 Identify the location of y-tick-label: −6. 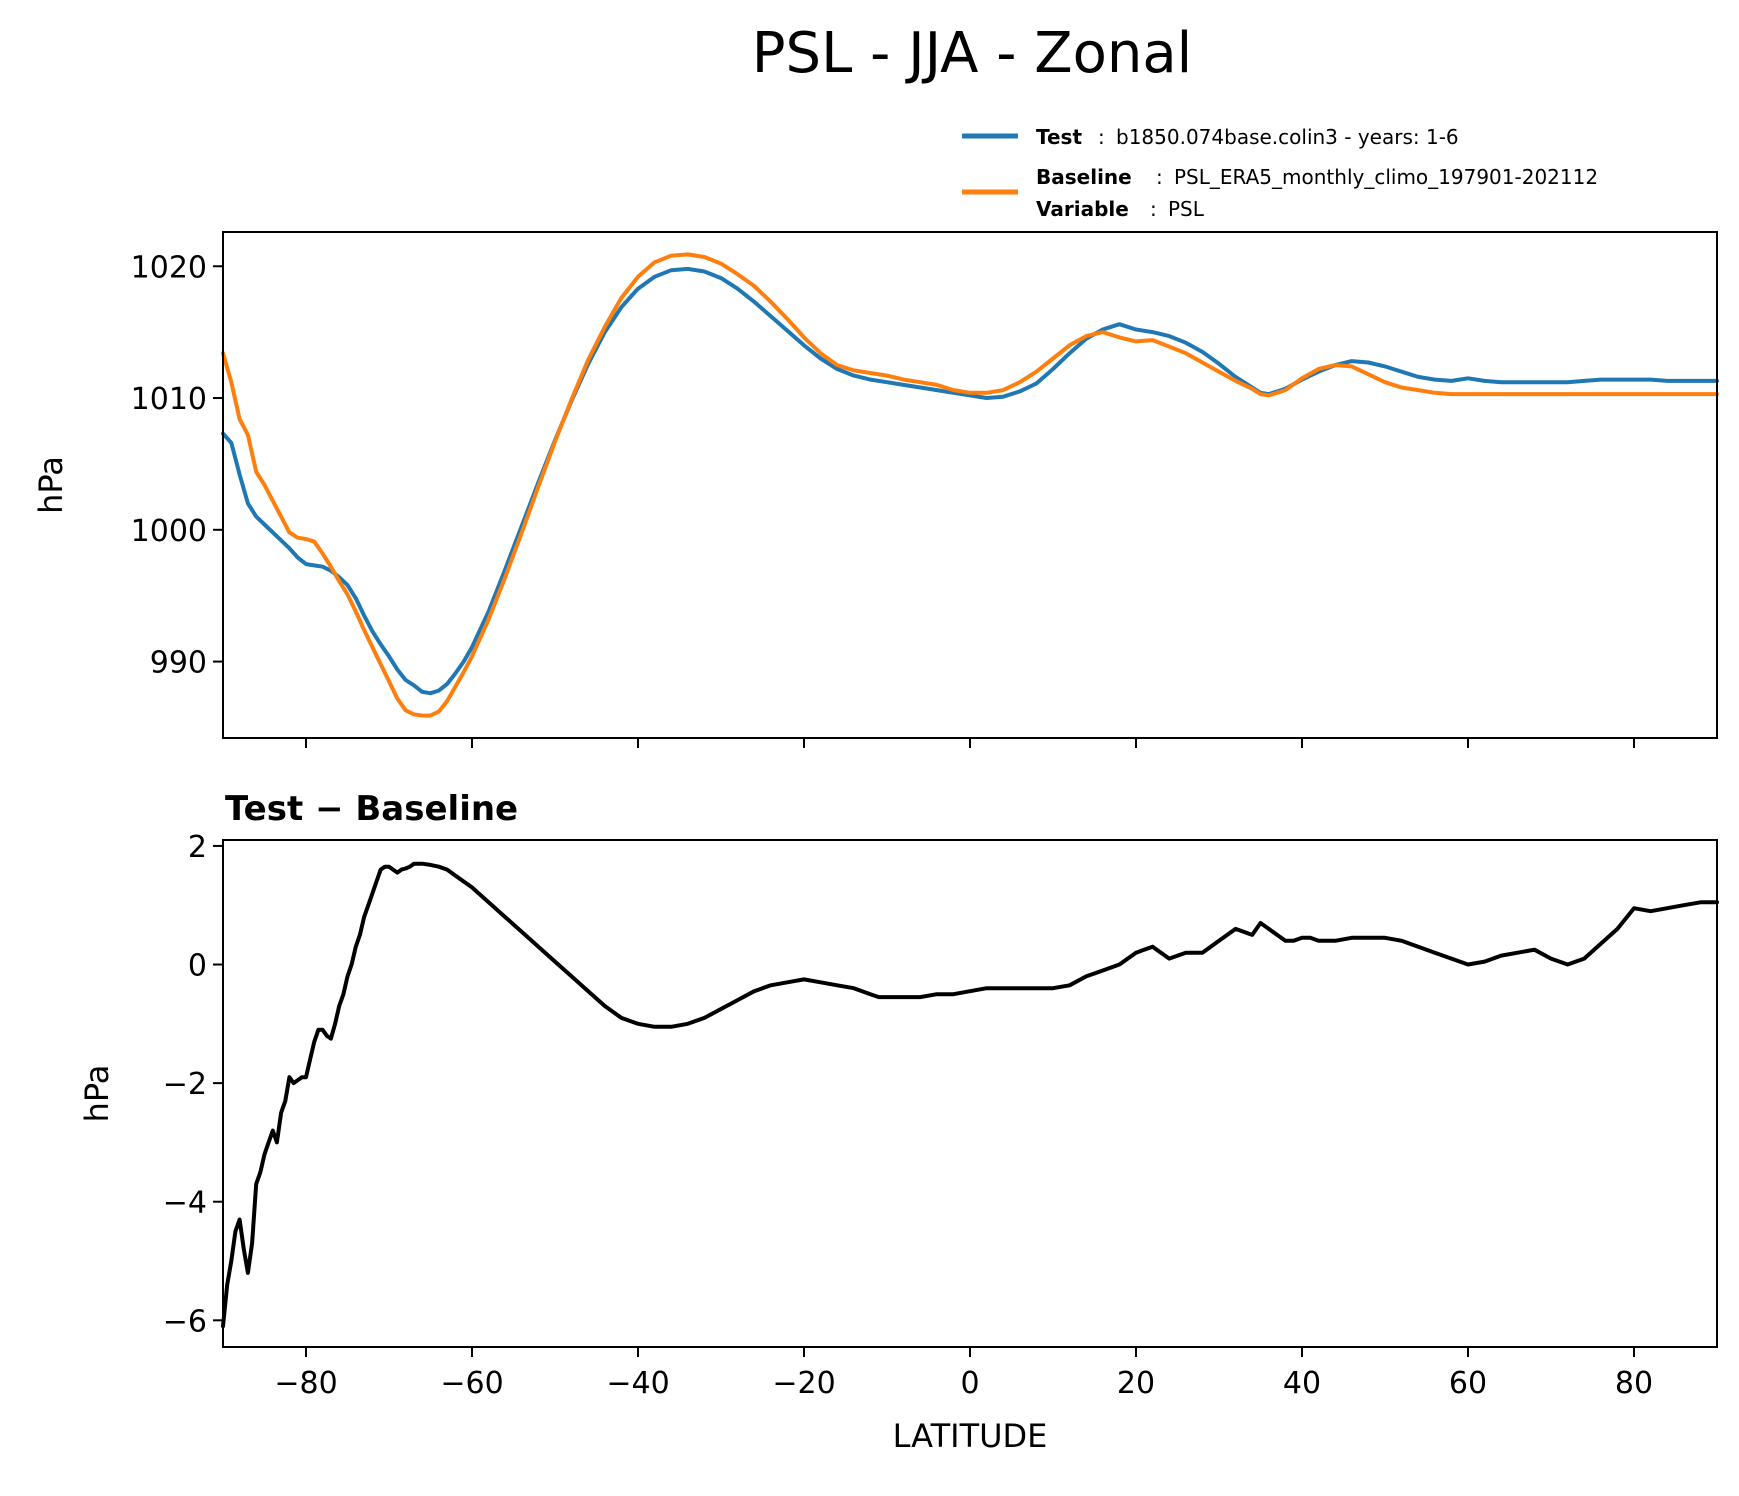
(185, 1321).